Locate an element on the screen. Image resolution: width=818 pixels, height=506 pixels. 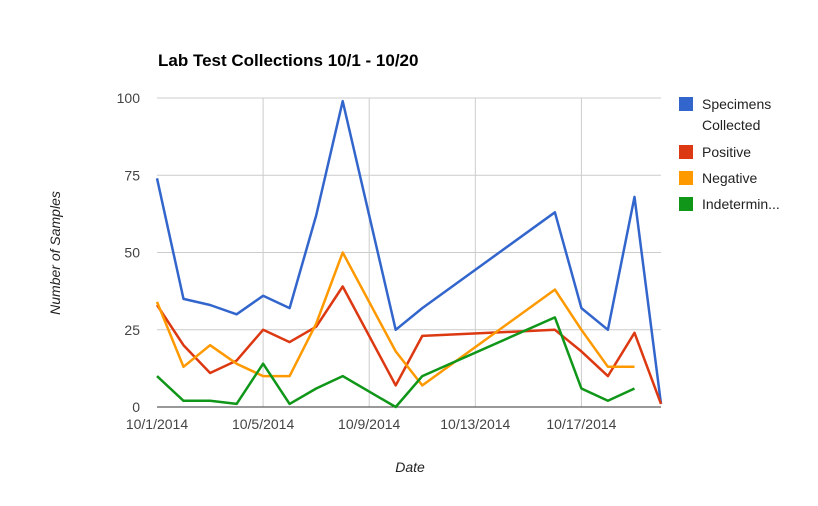
x-tick-label: 10/17/2014 is located at coordinates (581, 424).